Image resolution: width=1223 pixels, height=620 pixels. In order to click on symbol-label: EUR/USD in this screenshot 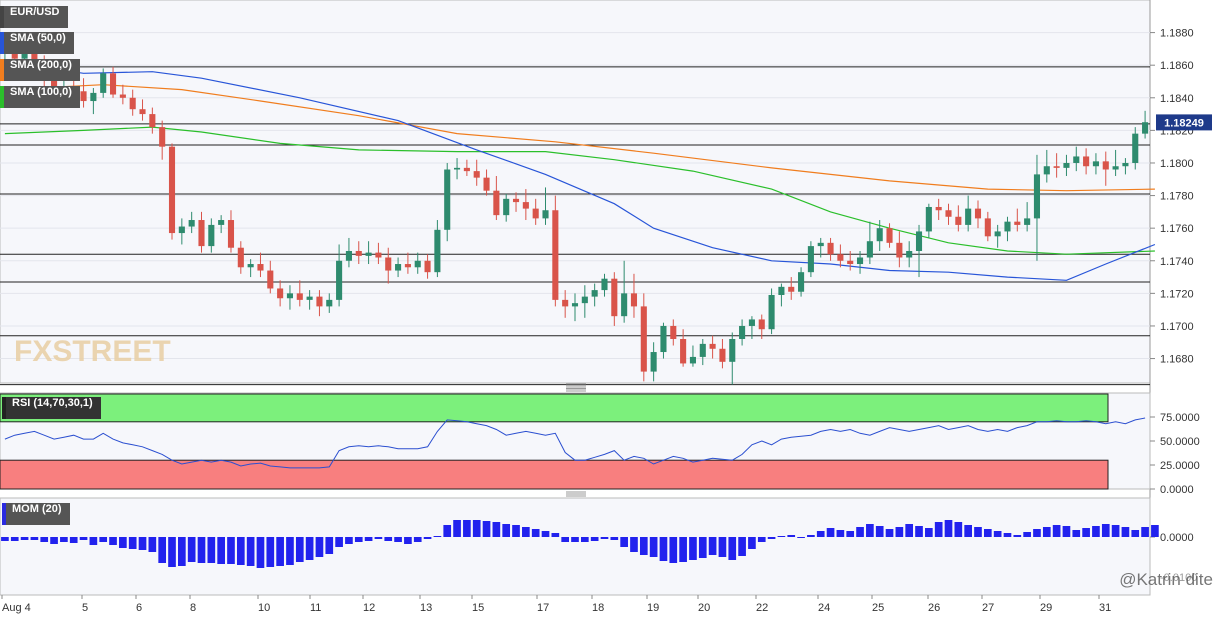, I will do `click(34, 17)`.